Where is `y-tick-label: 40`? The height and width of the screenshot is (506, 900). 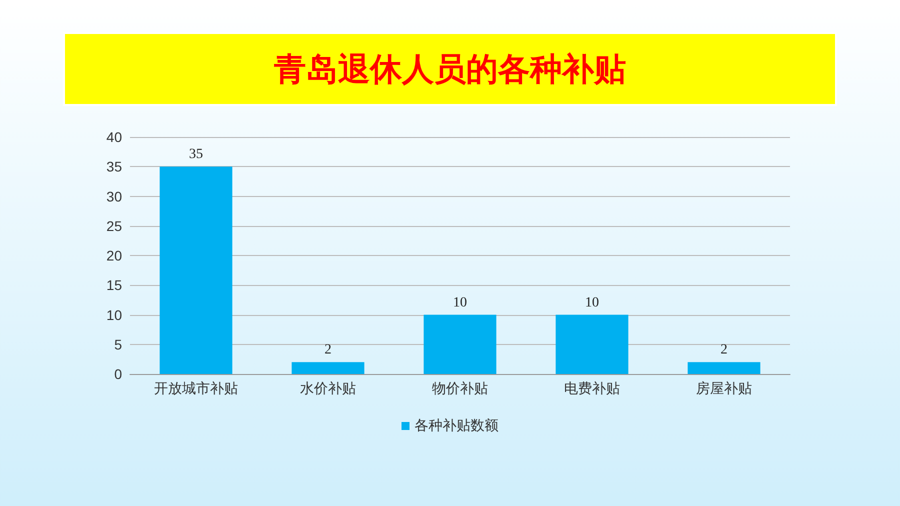 y-tick-label: 40 is located at coordinates (114, 137).